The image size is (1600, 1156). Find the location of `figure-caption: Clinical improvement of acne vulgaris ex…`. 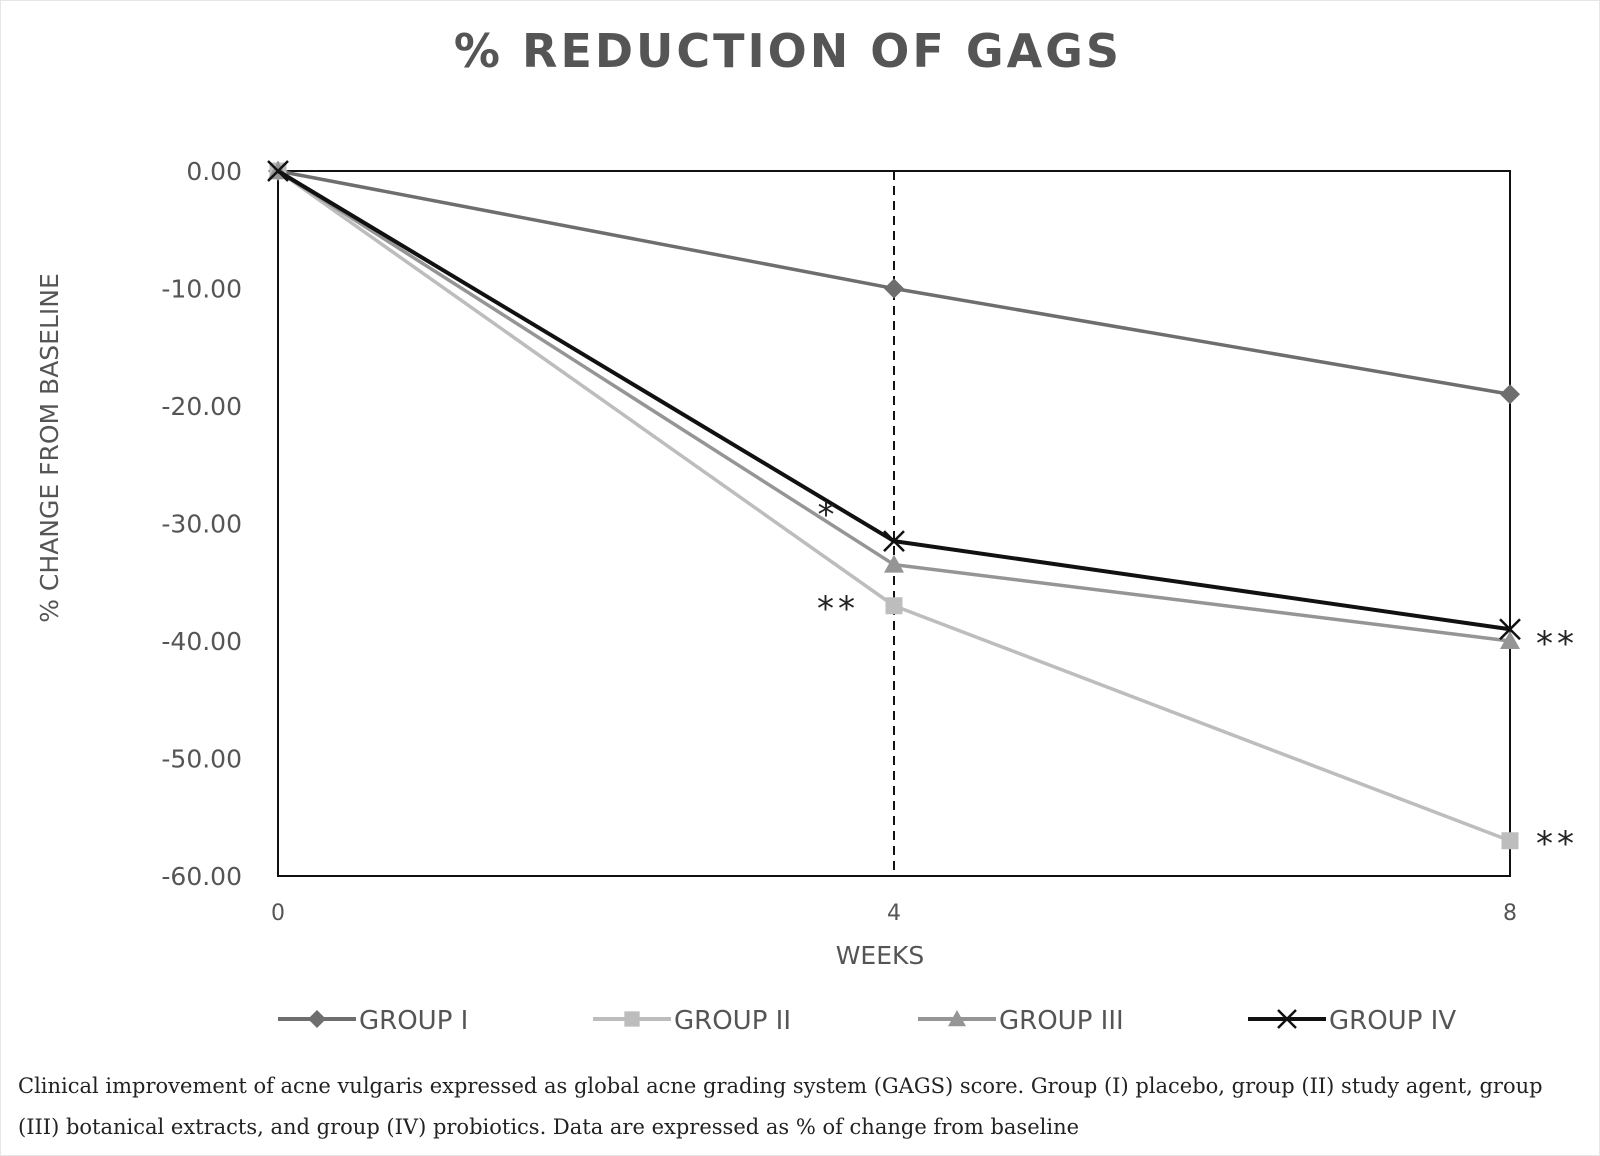

figure-caption: Clinical improvement of acne vulgaris ex… is located at coordinates (780, 1106).